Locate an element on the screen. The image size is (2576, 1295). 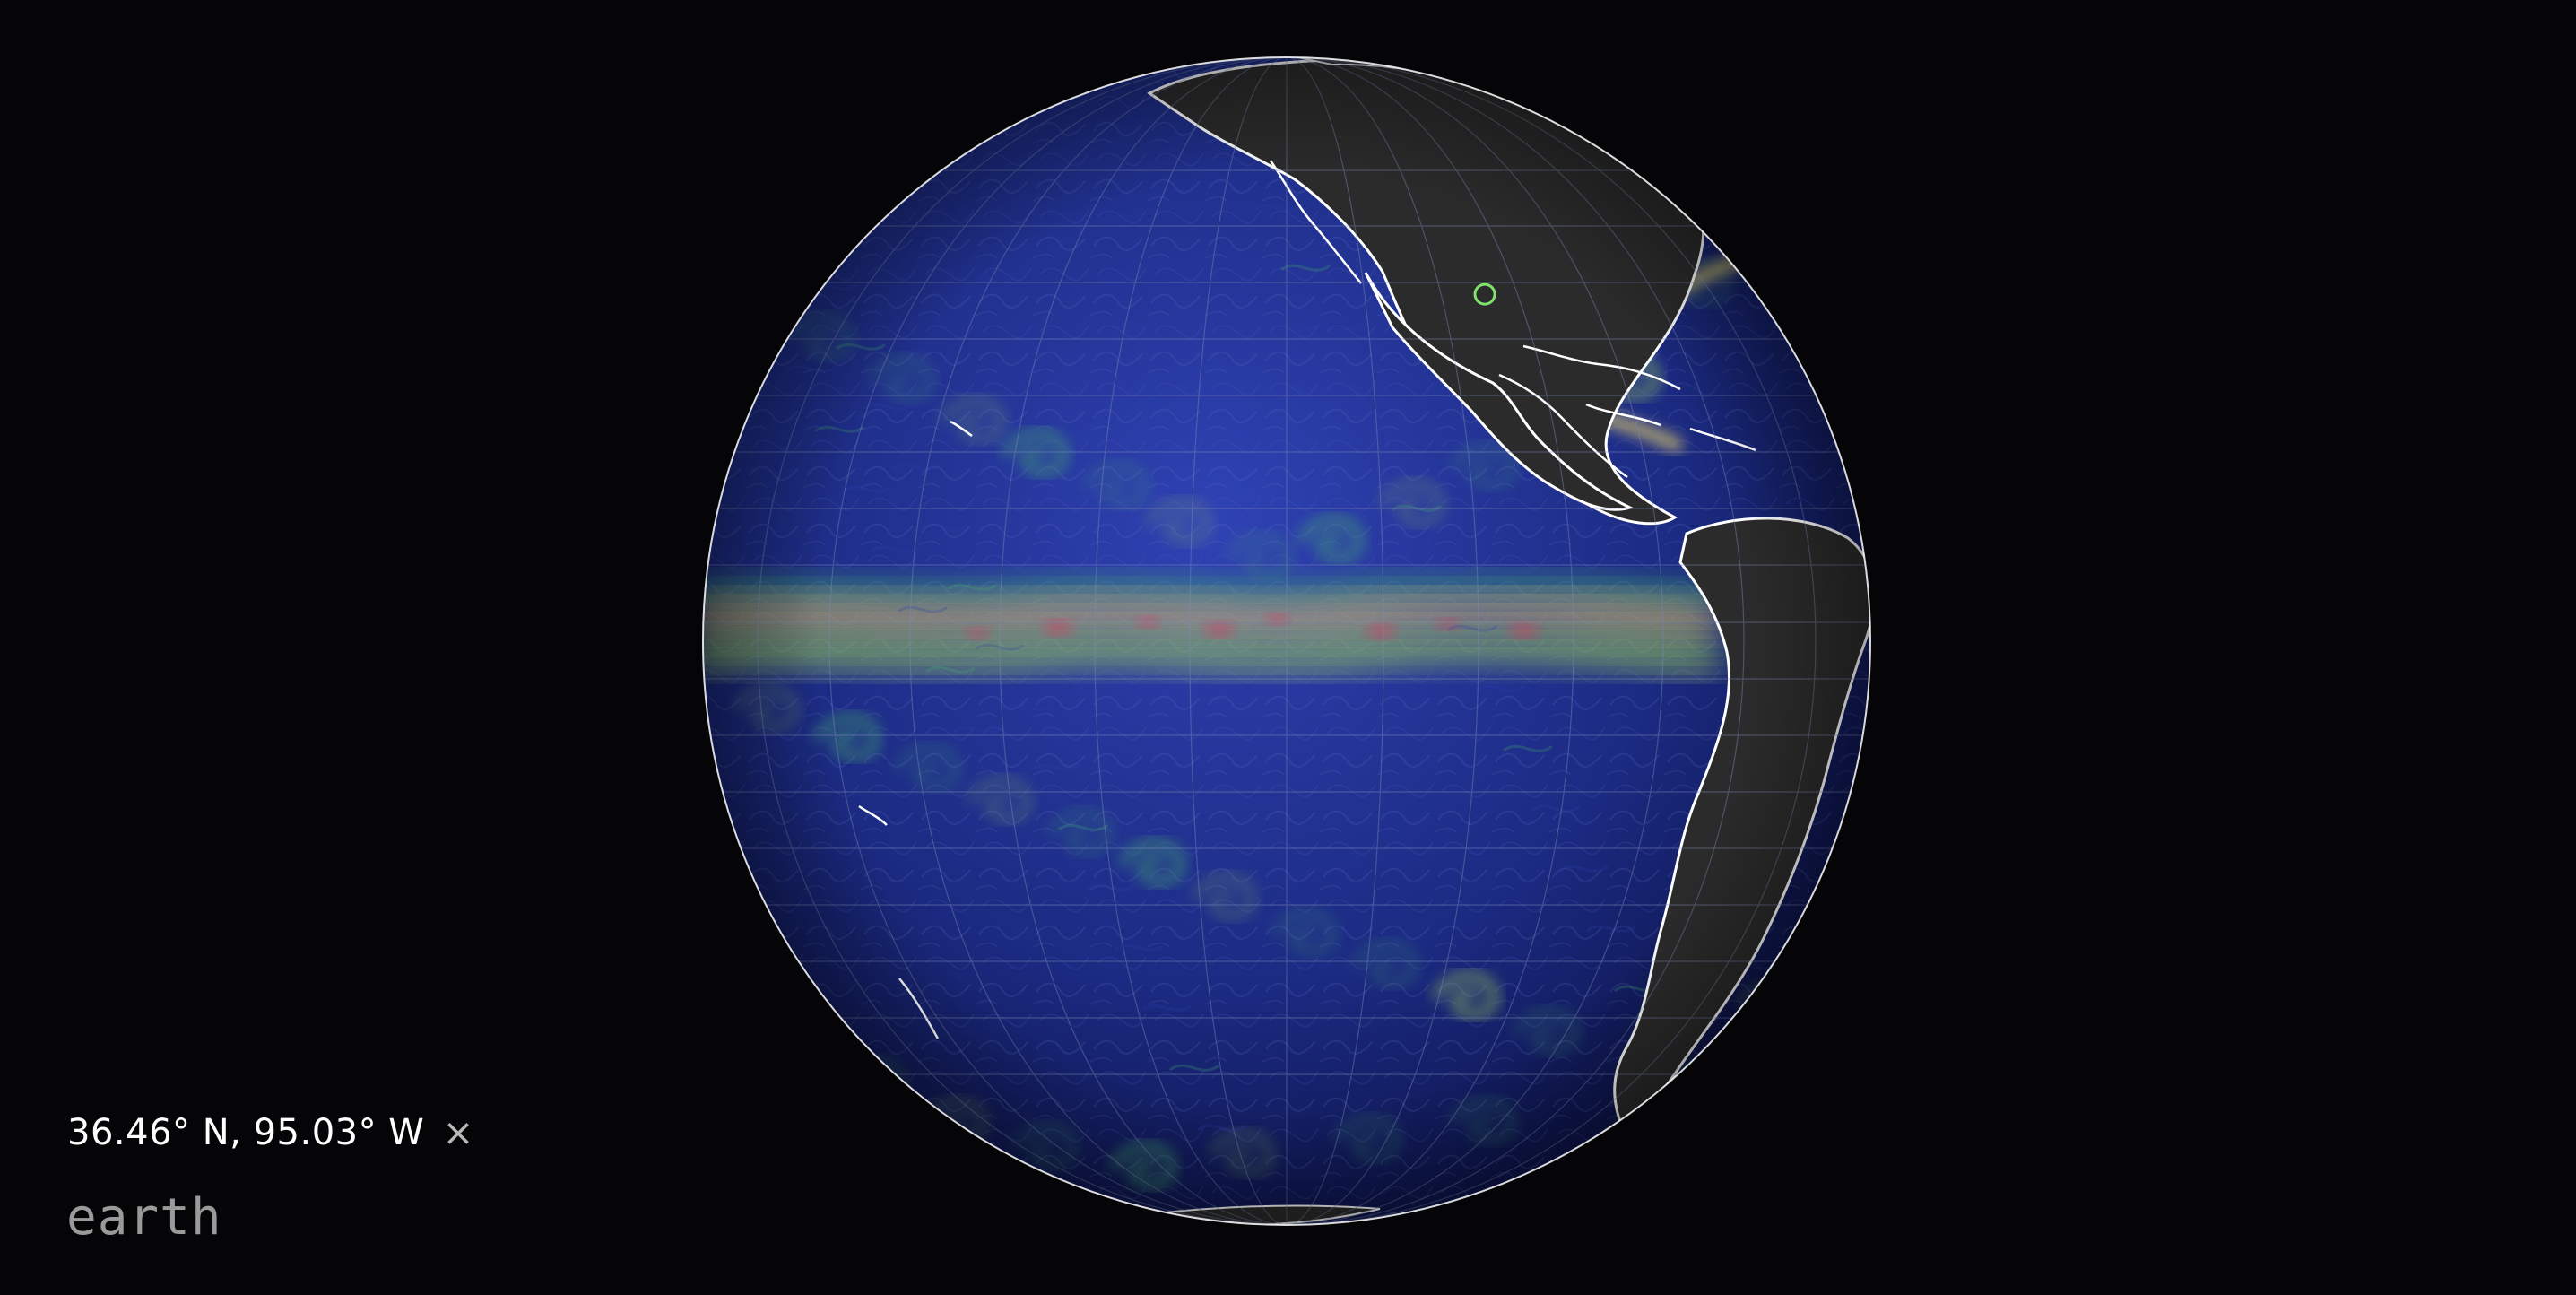
app-title: earth is located at coordinates (144, 1217).